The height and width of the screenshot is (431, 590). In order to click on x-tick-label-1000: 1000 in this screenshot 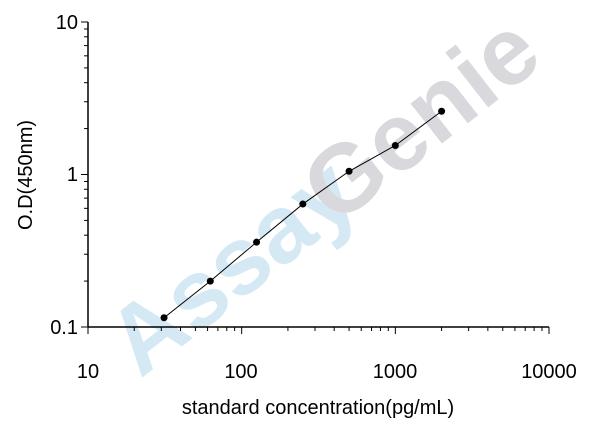, I will do `click(395, 372)`.